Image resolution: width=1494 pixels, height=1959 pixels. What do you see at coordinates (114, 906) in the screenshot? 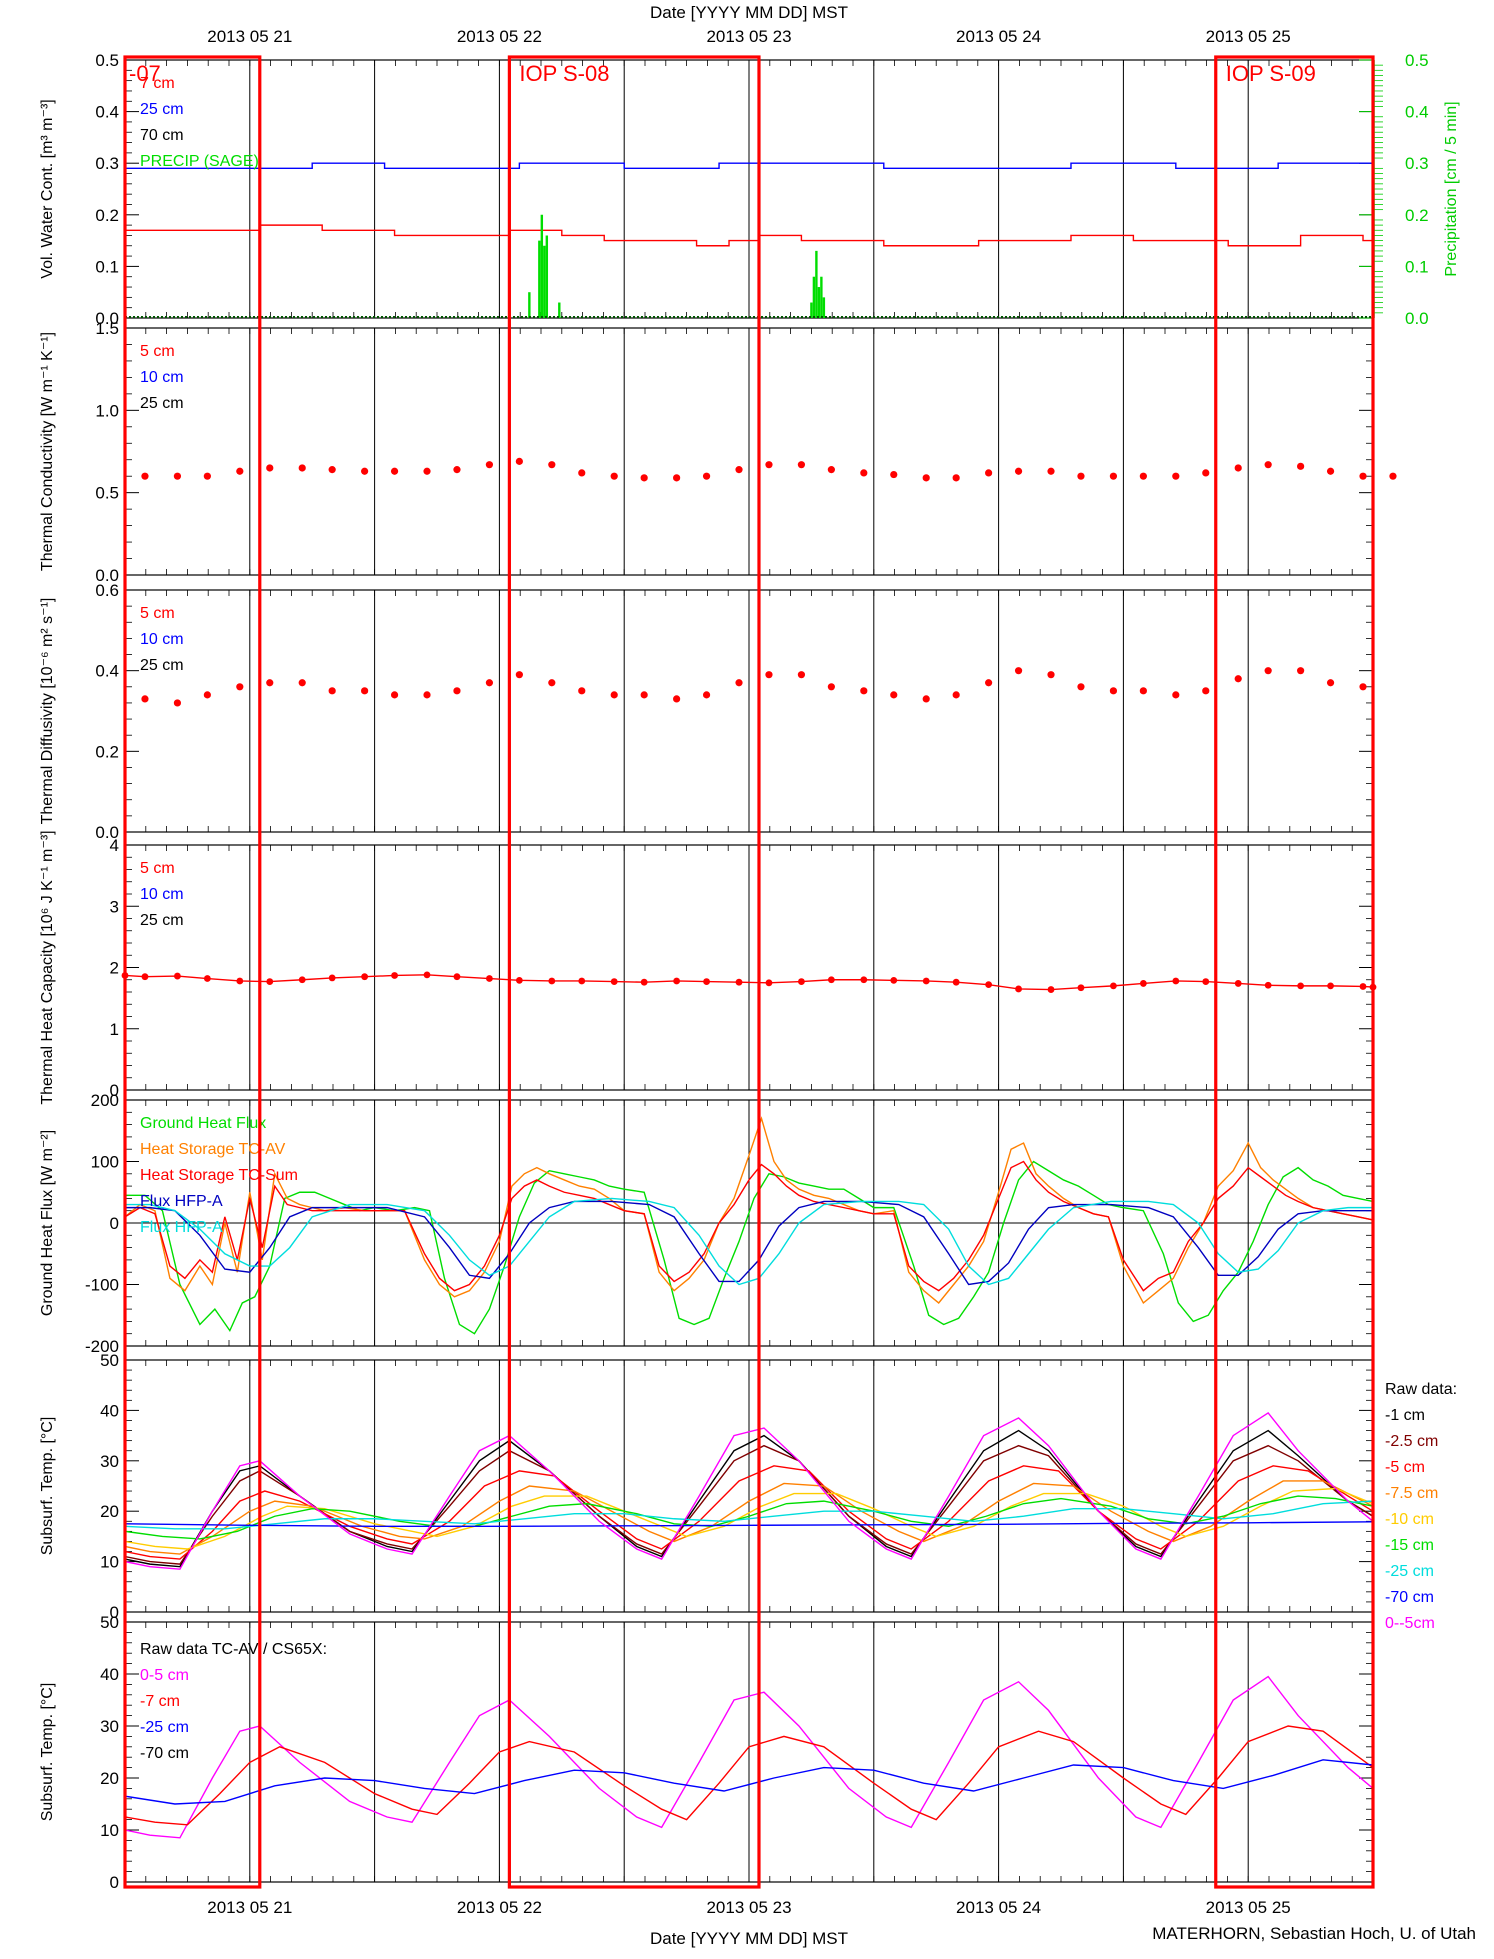
I see `y-tick-label: 3` at bounding box center [114, 906].